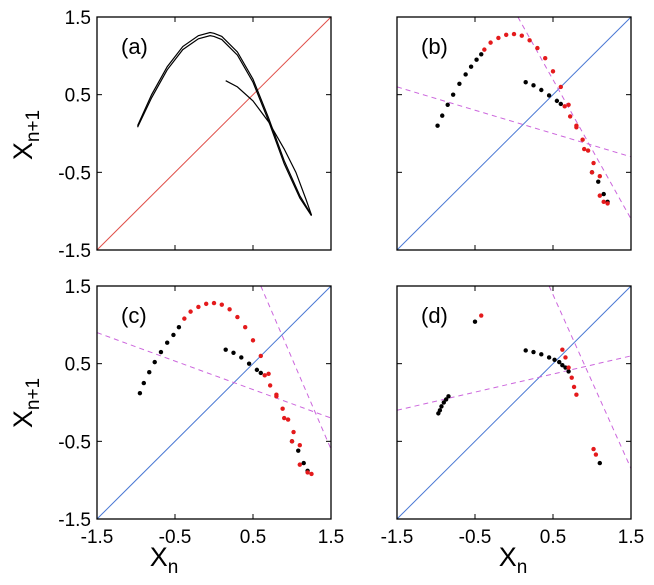 This screenshot has height=585, width=654. What do you see at coordinates (74, 251) in the screenshot?
I see `y-tick-label: -1.5` at bounding box center [74, 251].